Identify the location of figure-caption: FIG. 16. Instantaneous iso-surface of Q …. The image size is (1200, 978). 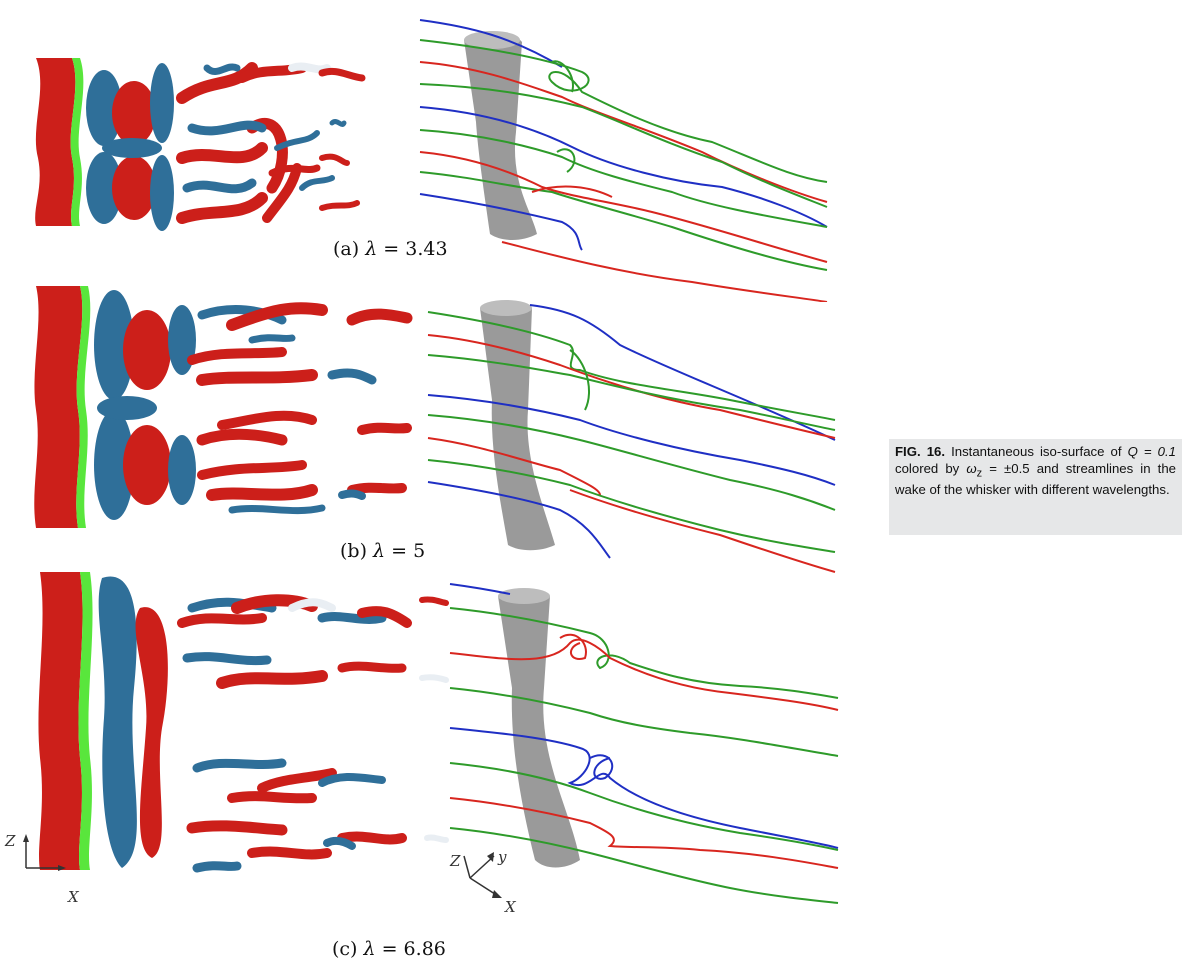
(1035, 487).